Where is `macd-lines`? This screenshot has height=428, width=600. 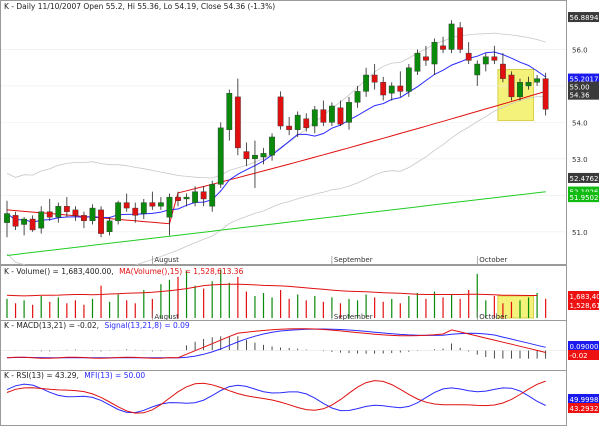 macd-lines is located at coordinates (283, 343).